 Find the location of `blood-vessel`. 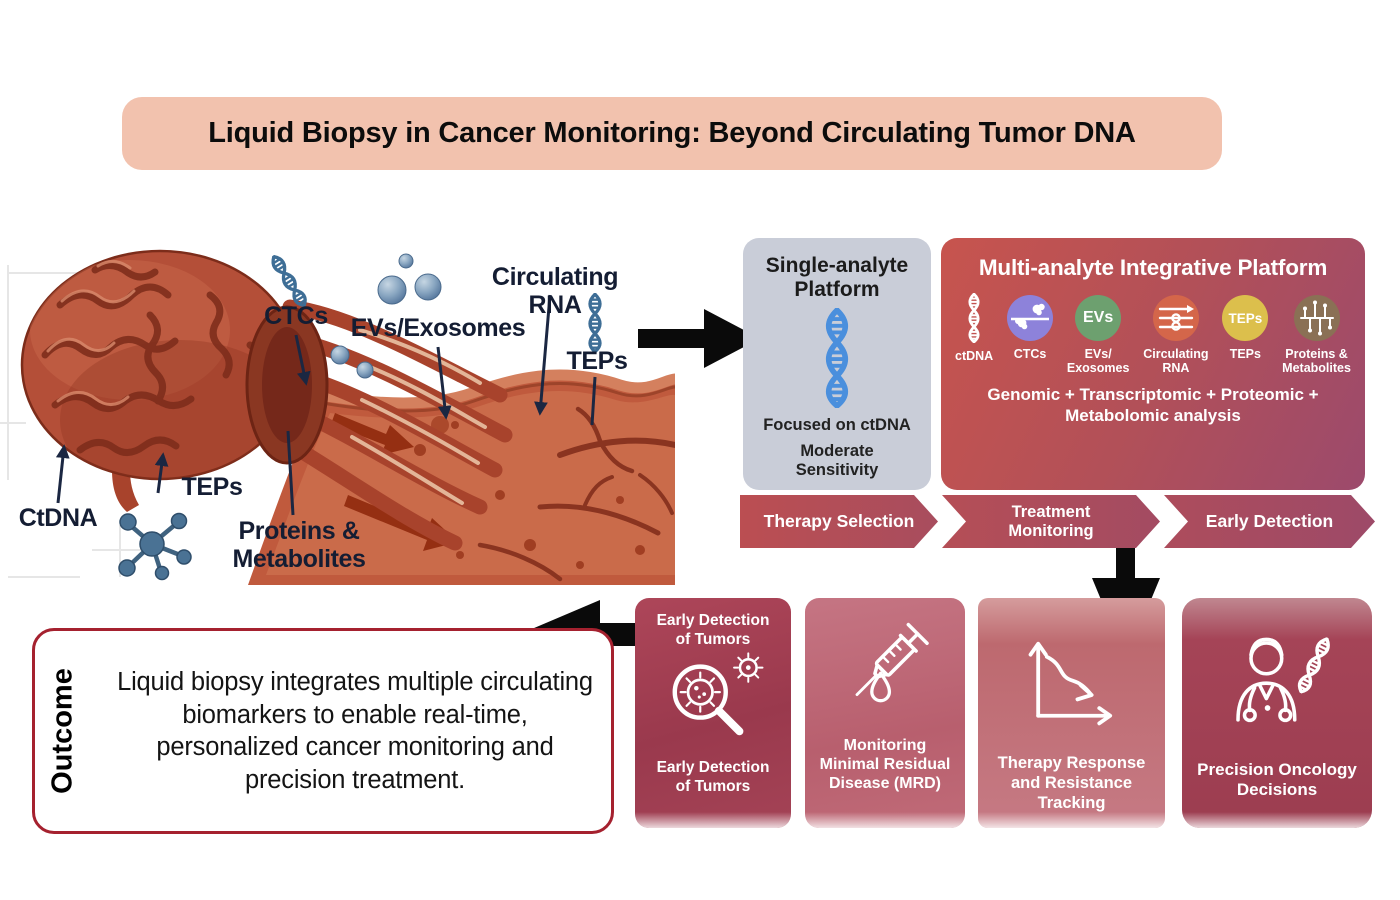

blood-vessel is located at coordinates (461, 477).